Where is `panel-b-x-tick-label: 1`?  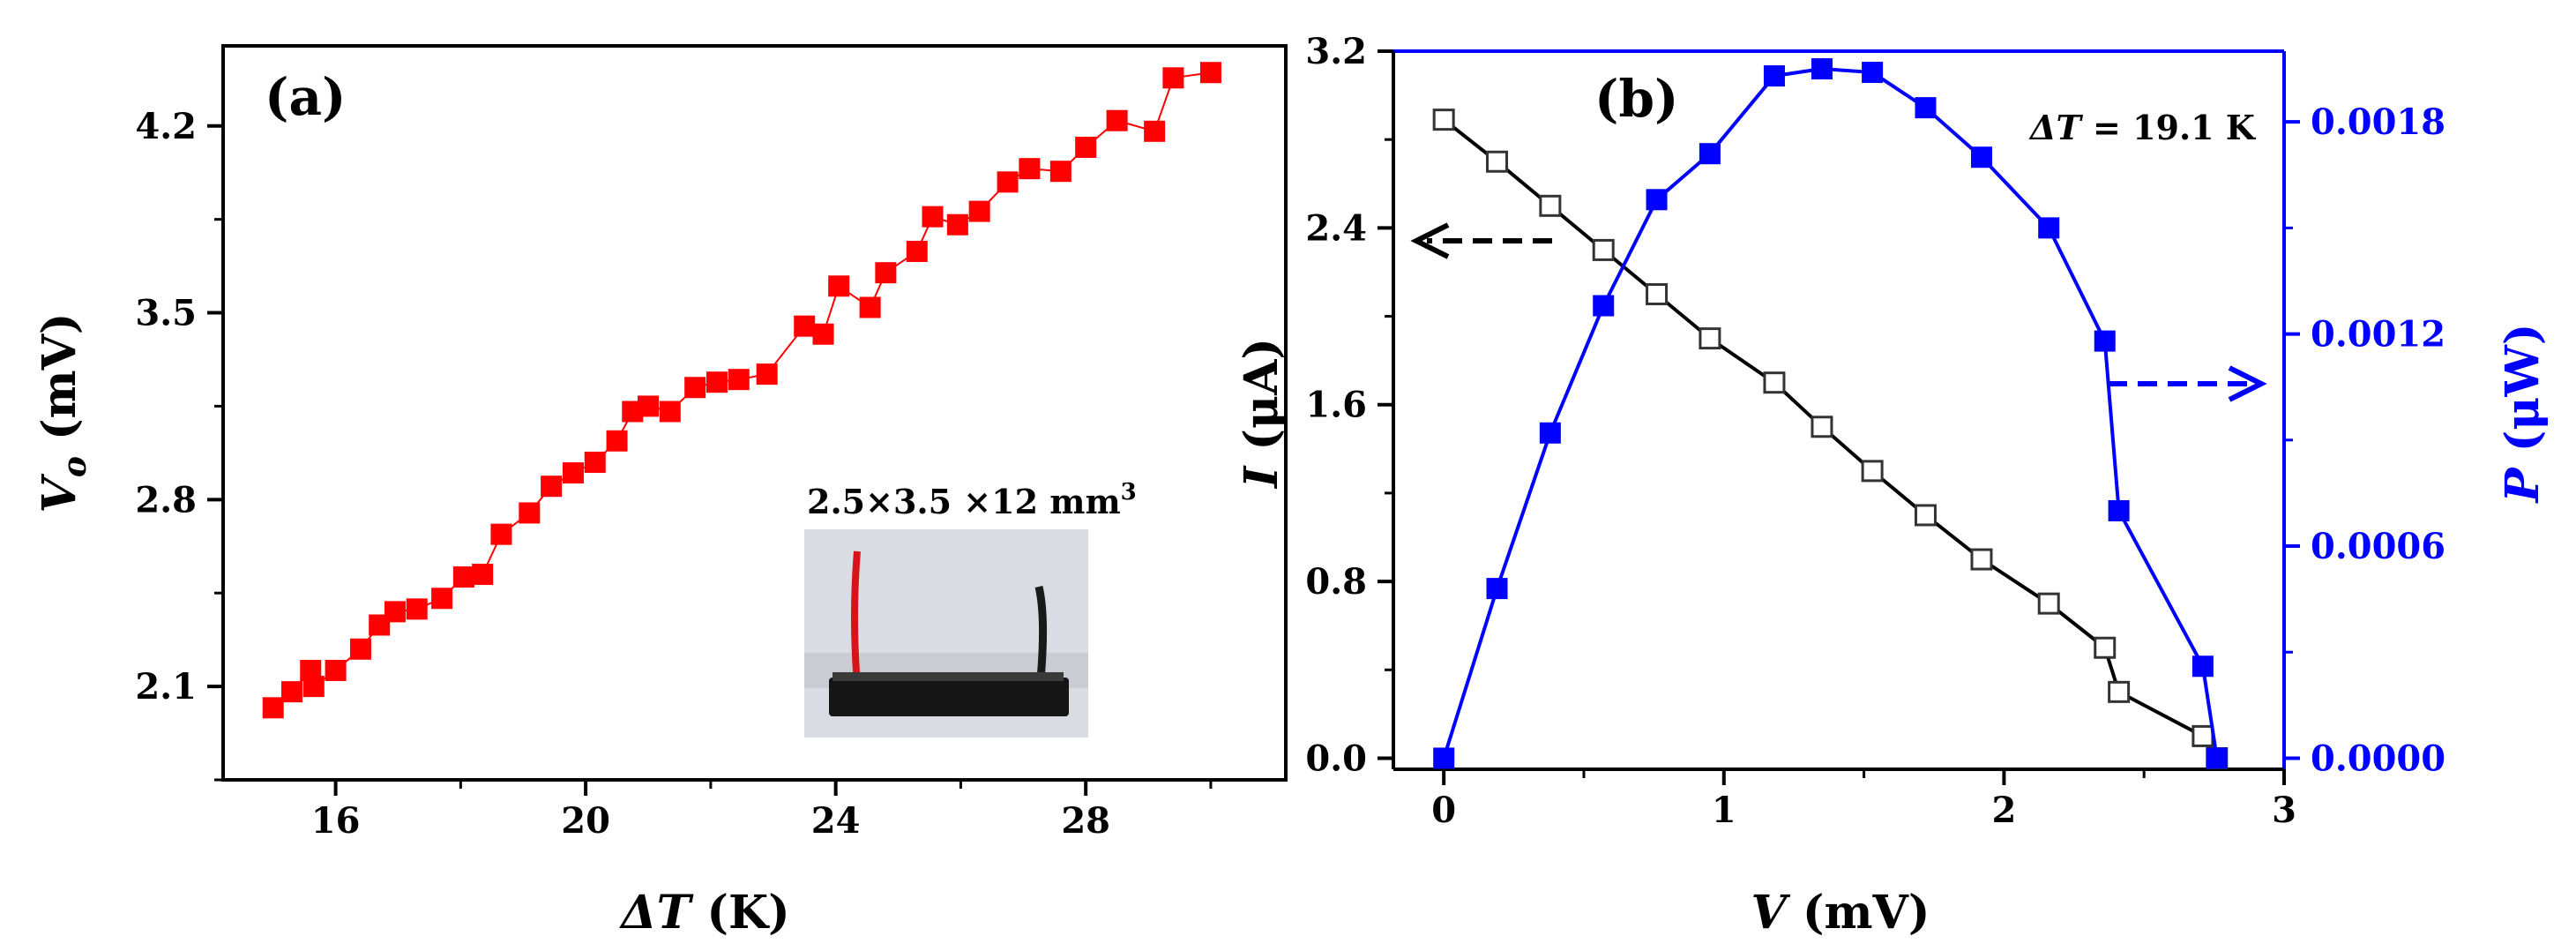
panel-b-x-tick-label: 1 is located at coordinates (1724, 810).